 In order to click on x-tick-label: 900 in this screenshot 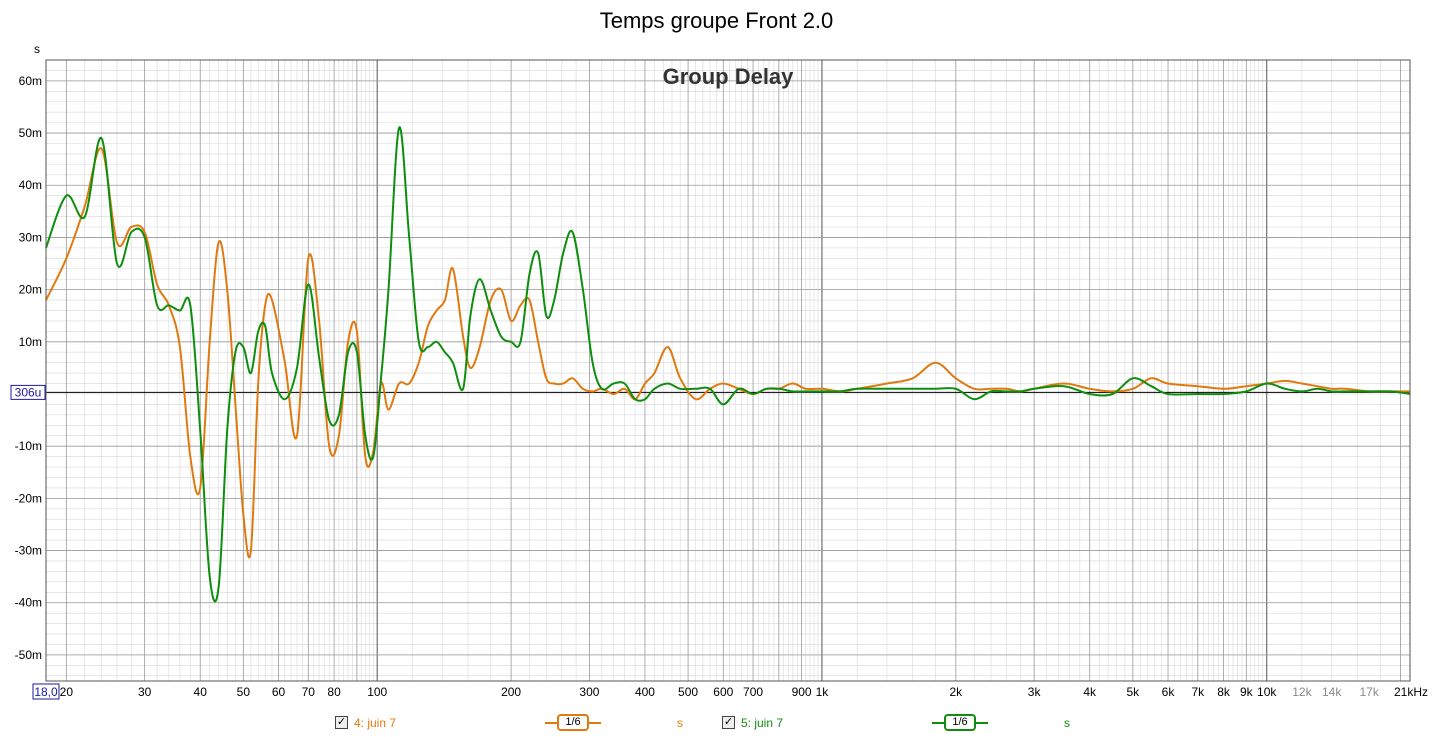, I will do `click(802, 692)`.